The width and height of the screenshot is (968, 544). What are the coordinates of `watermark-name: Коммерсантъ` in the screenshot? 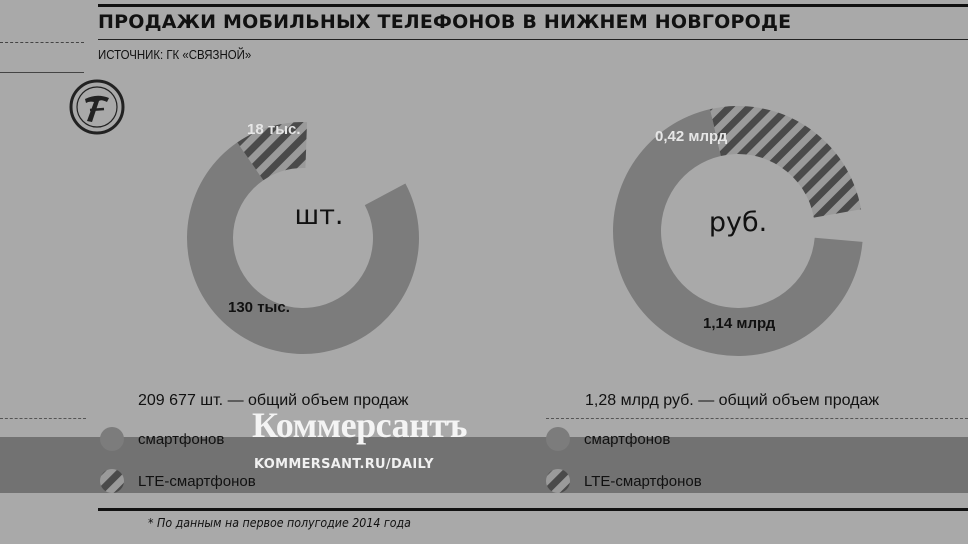 It's located at (360, 425).